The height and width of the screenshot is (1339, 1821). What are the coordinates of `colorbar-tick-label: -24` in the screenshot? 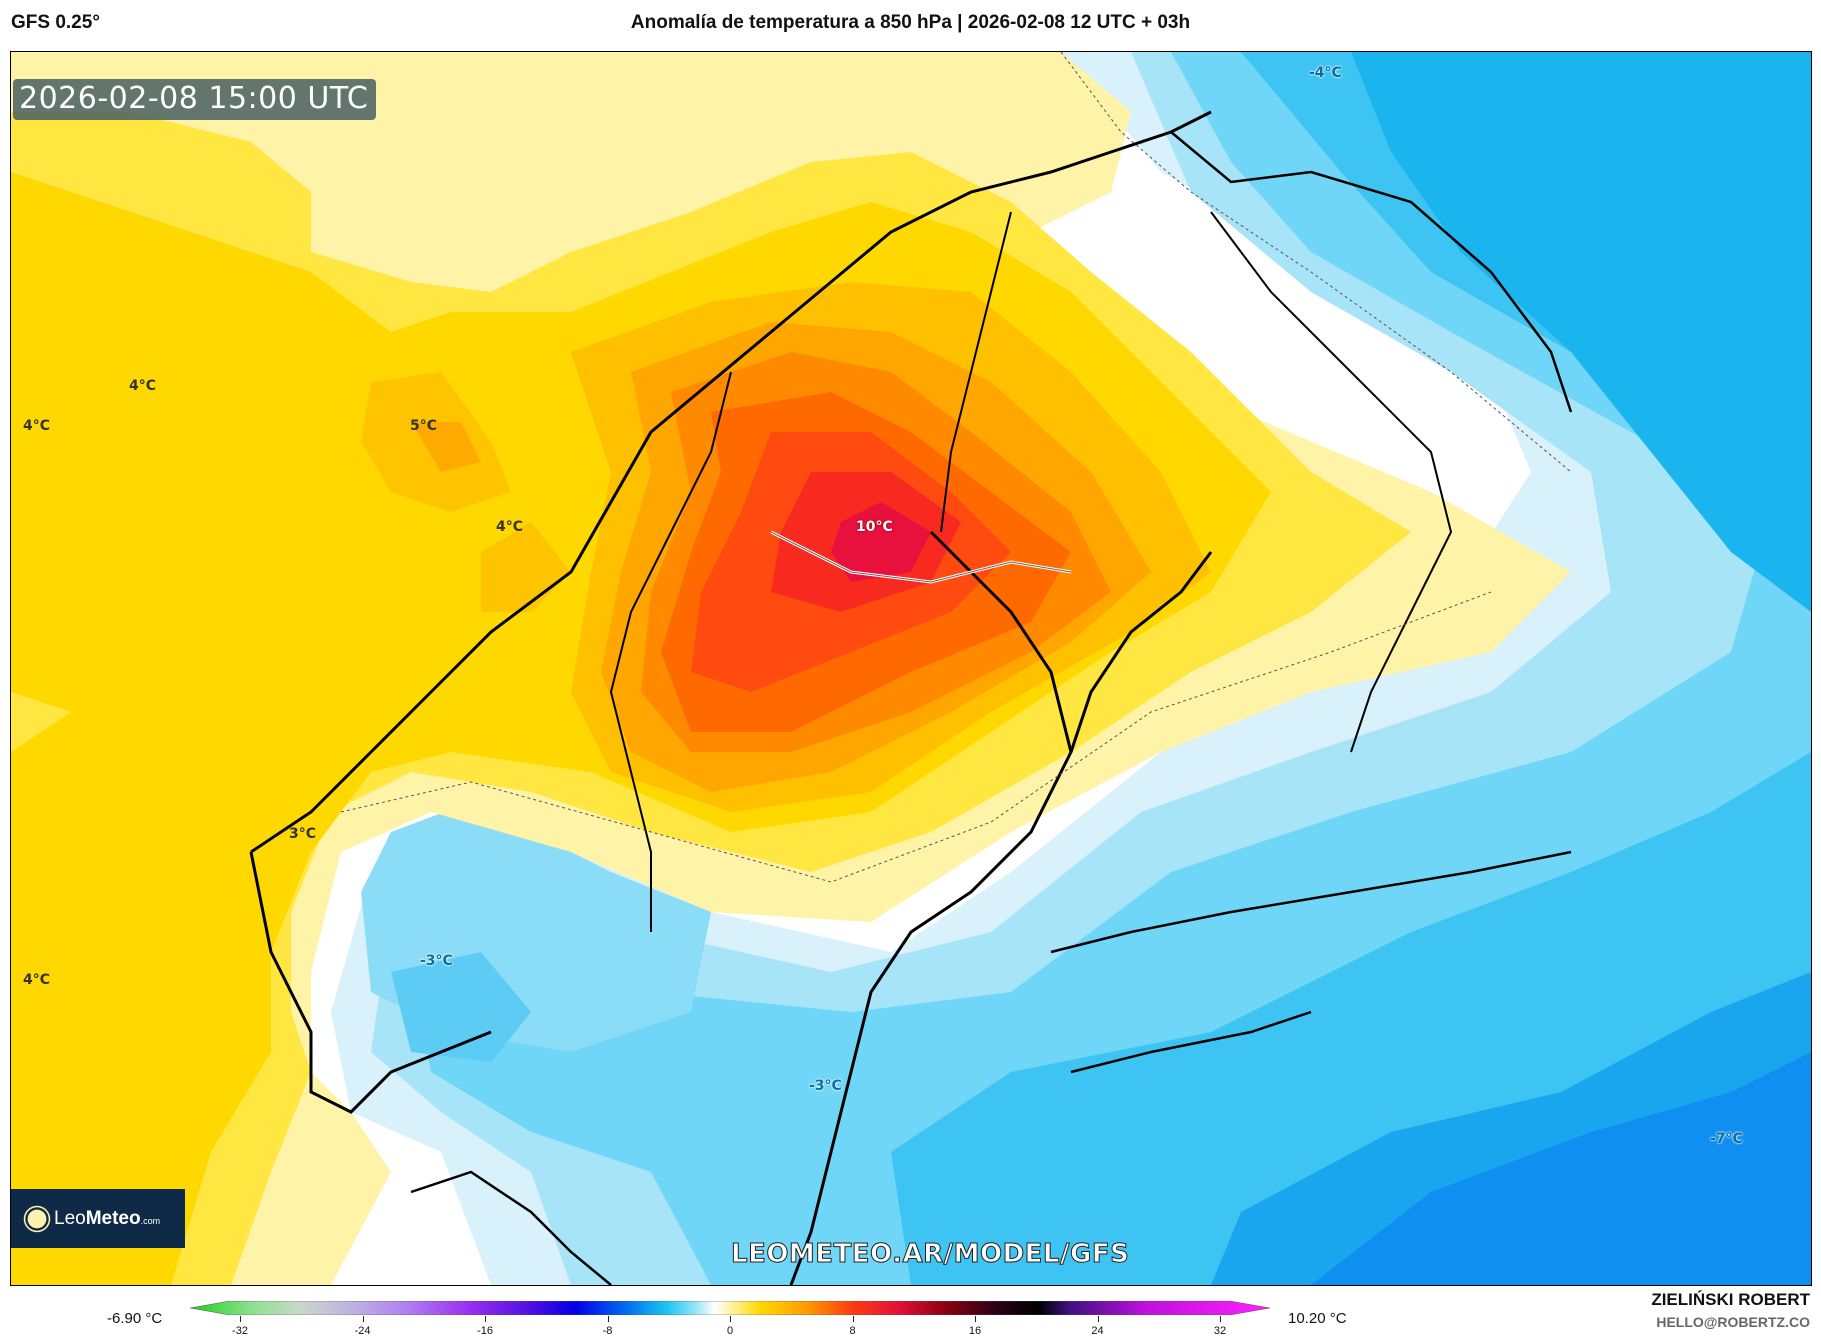 It's located at (362, 1331).